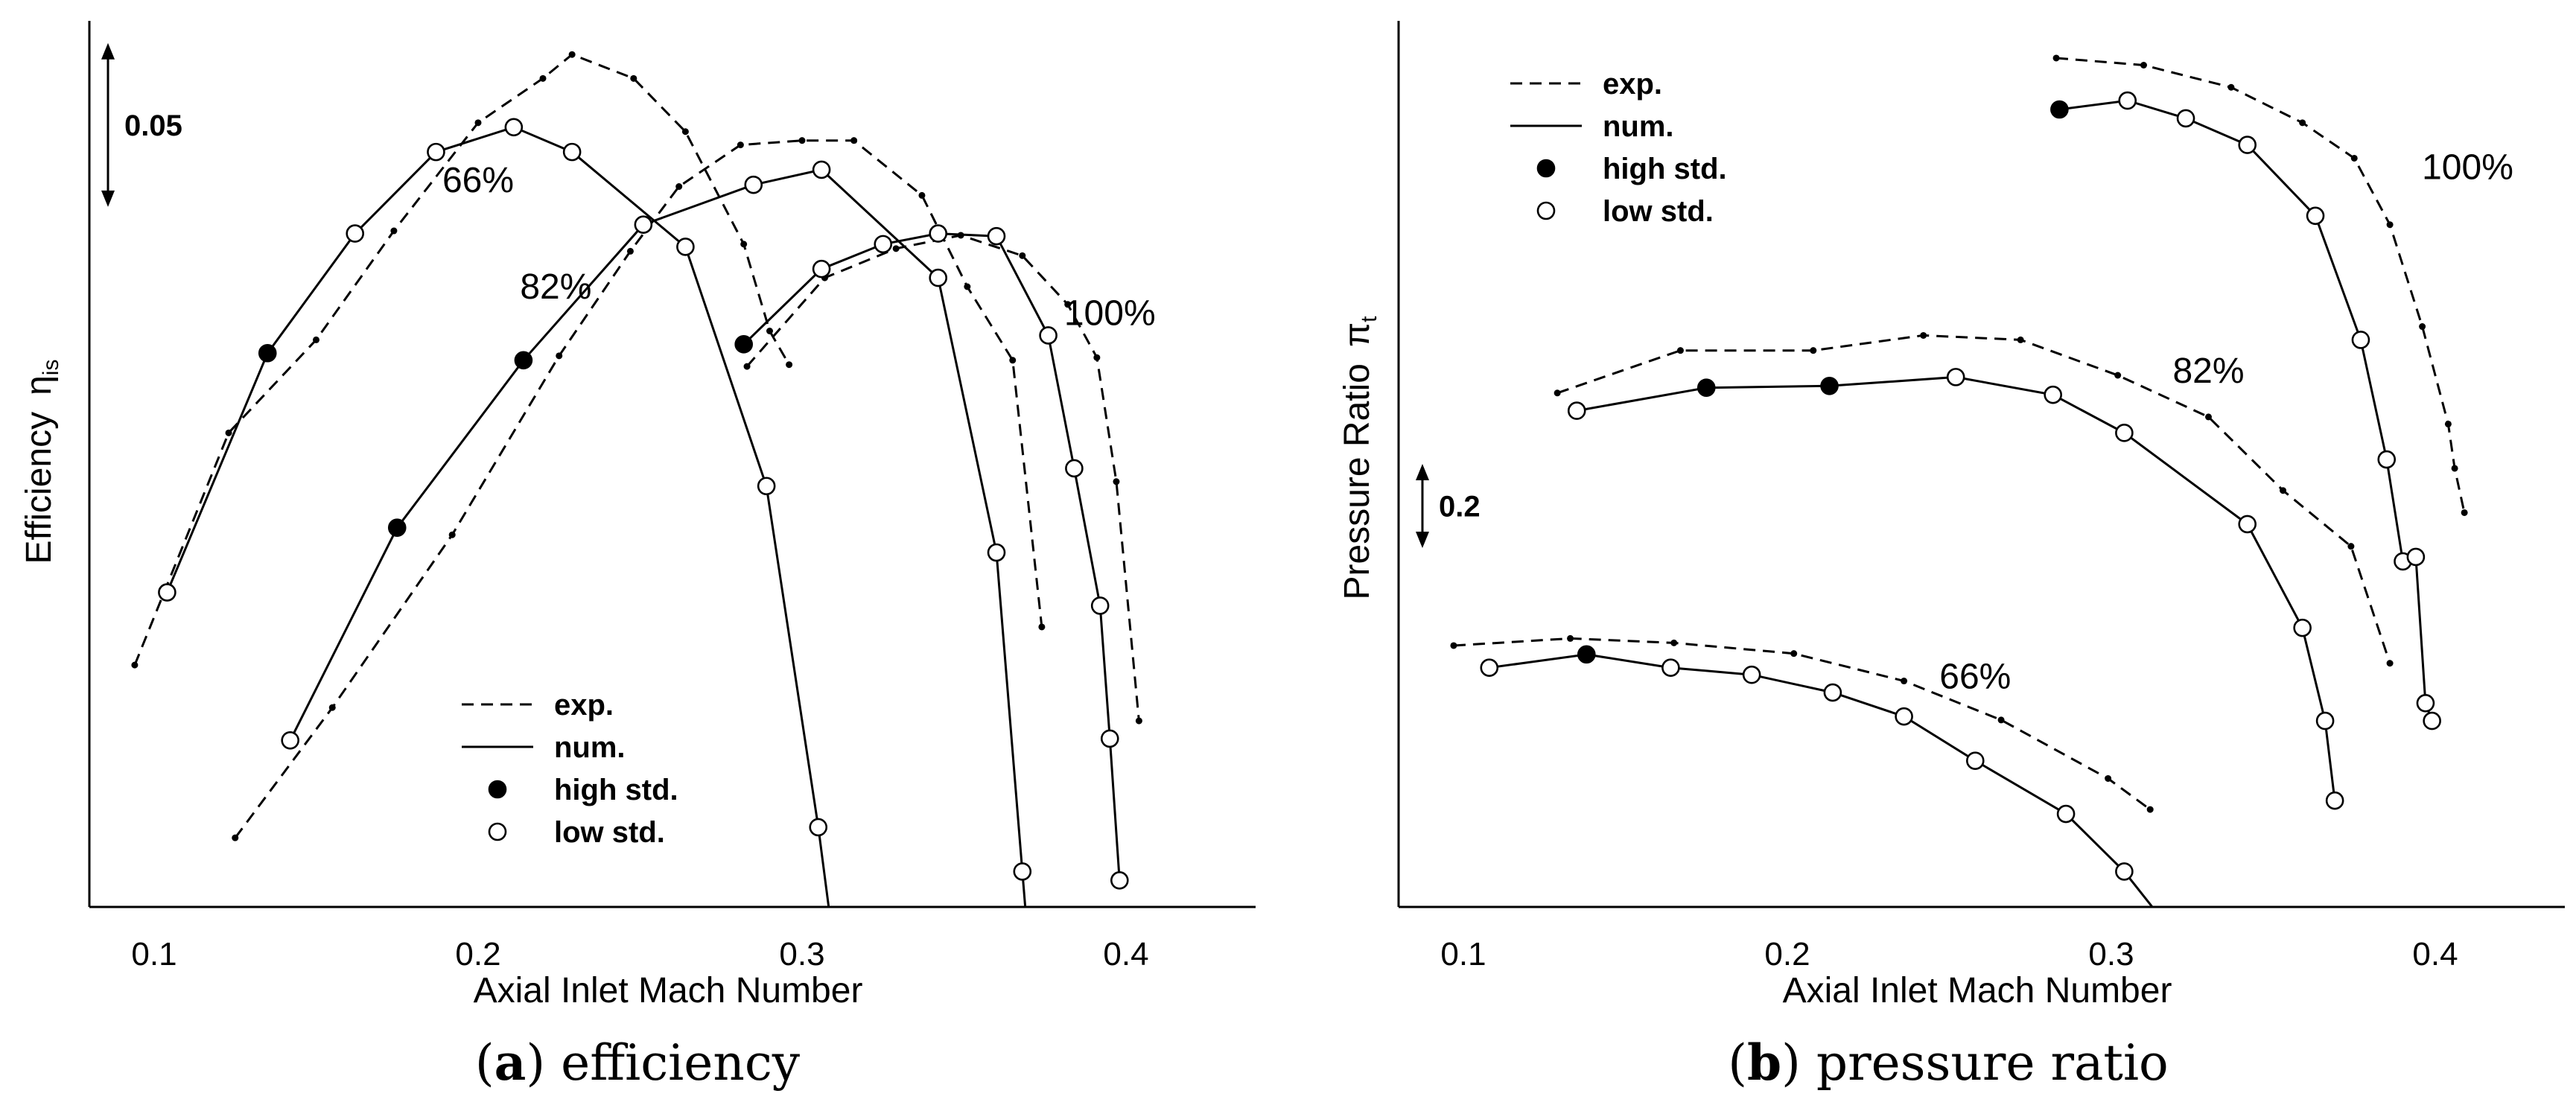 Image resolution: width=2576 pixels, height=1108 pixels. I want to click on series-num-66%-line, so click(1821, 780).